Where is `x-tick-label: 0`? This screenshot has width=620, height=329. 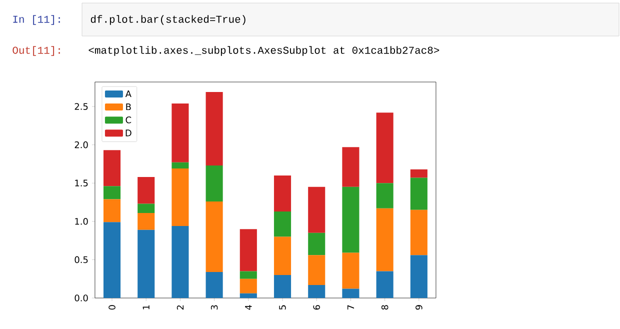
x-tick-label: 0 is located at coordinates (112, 307).